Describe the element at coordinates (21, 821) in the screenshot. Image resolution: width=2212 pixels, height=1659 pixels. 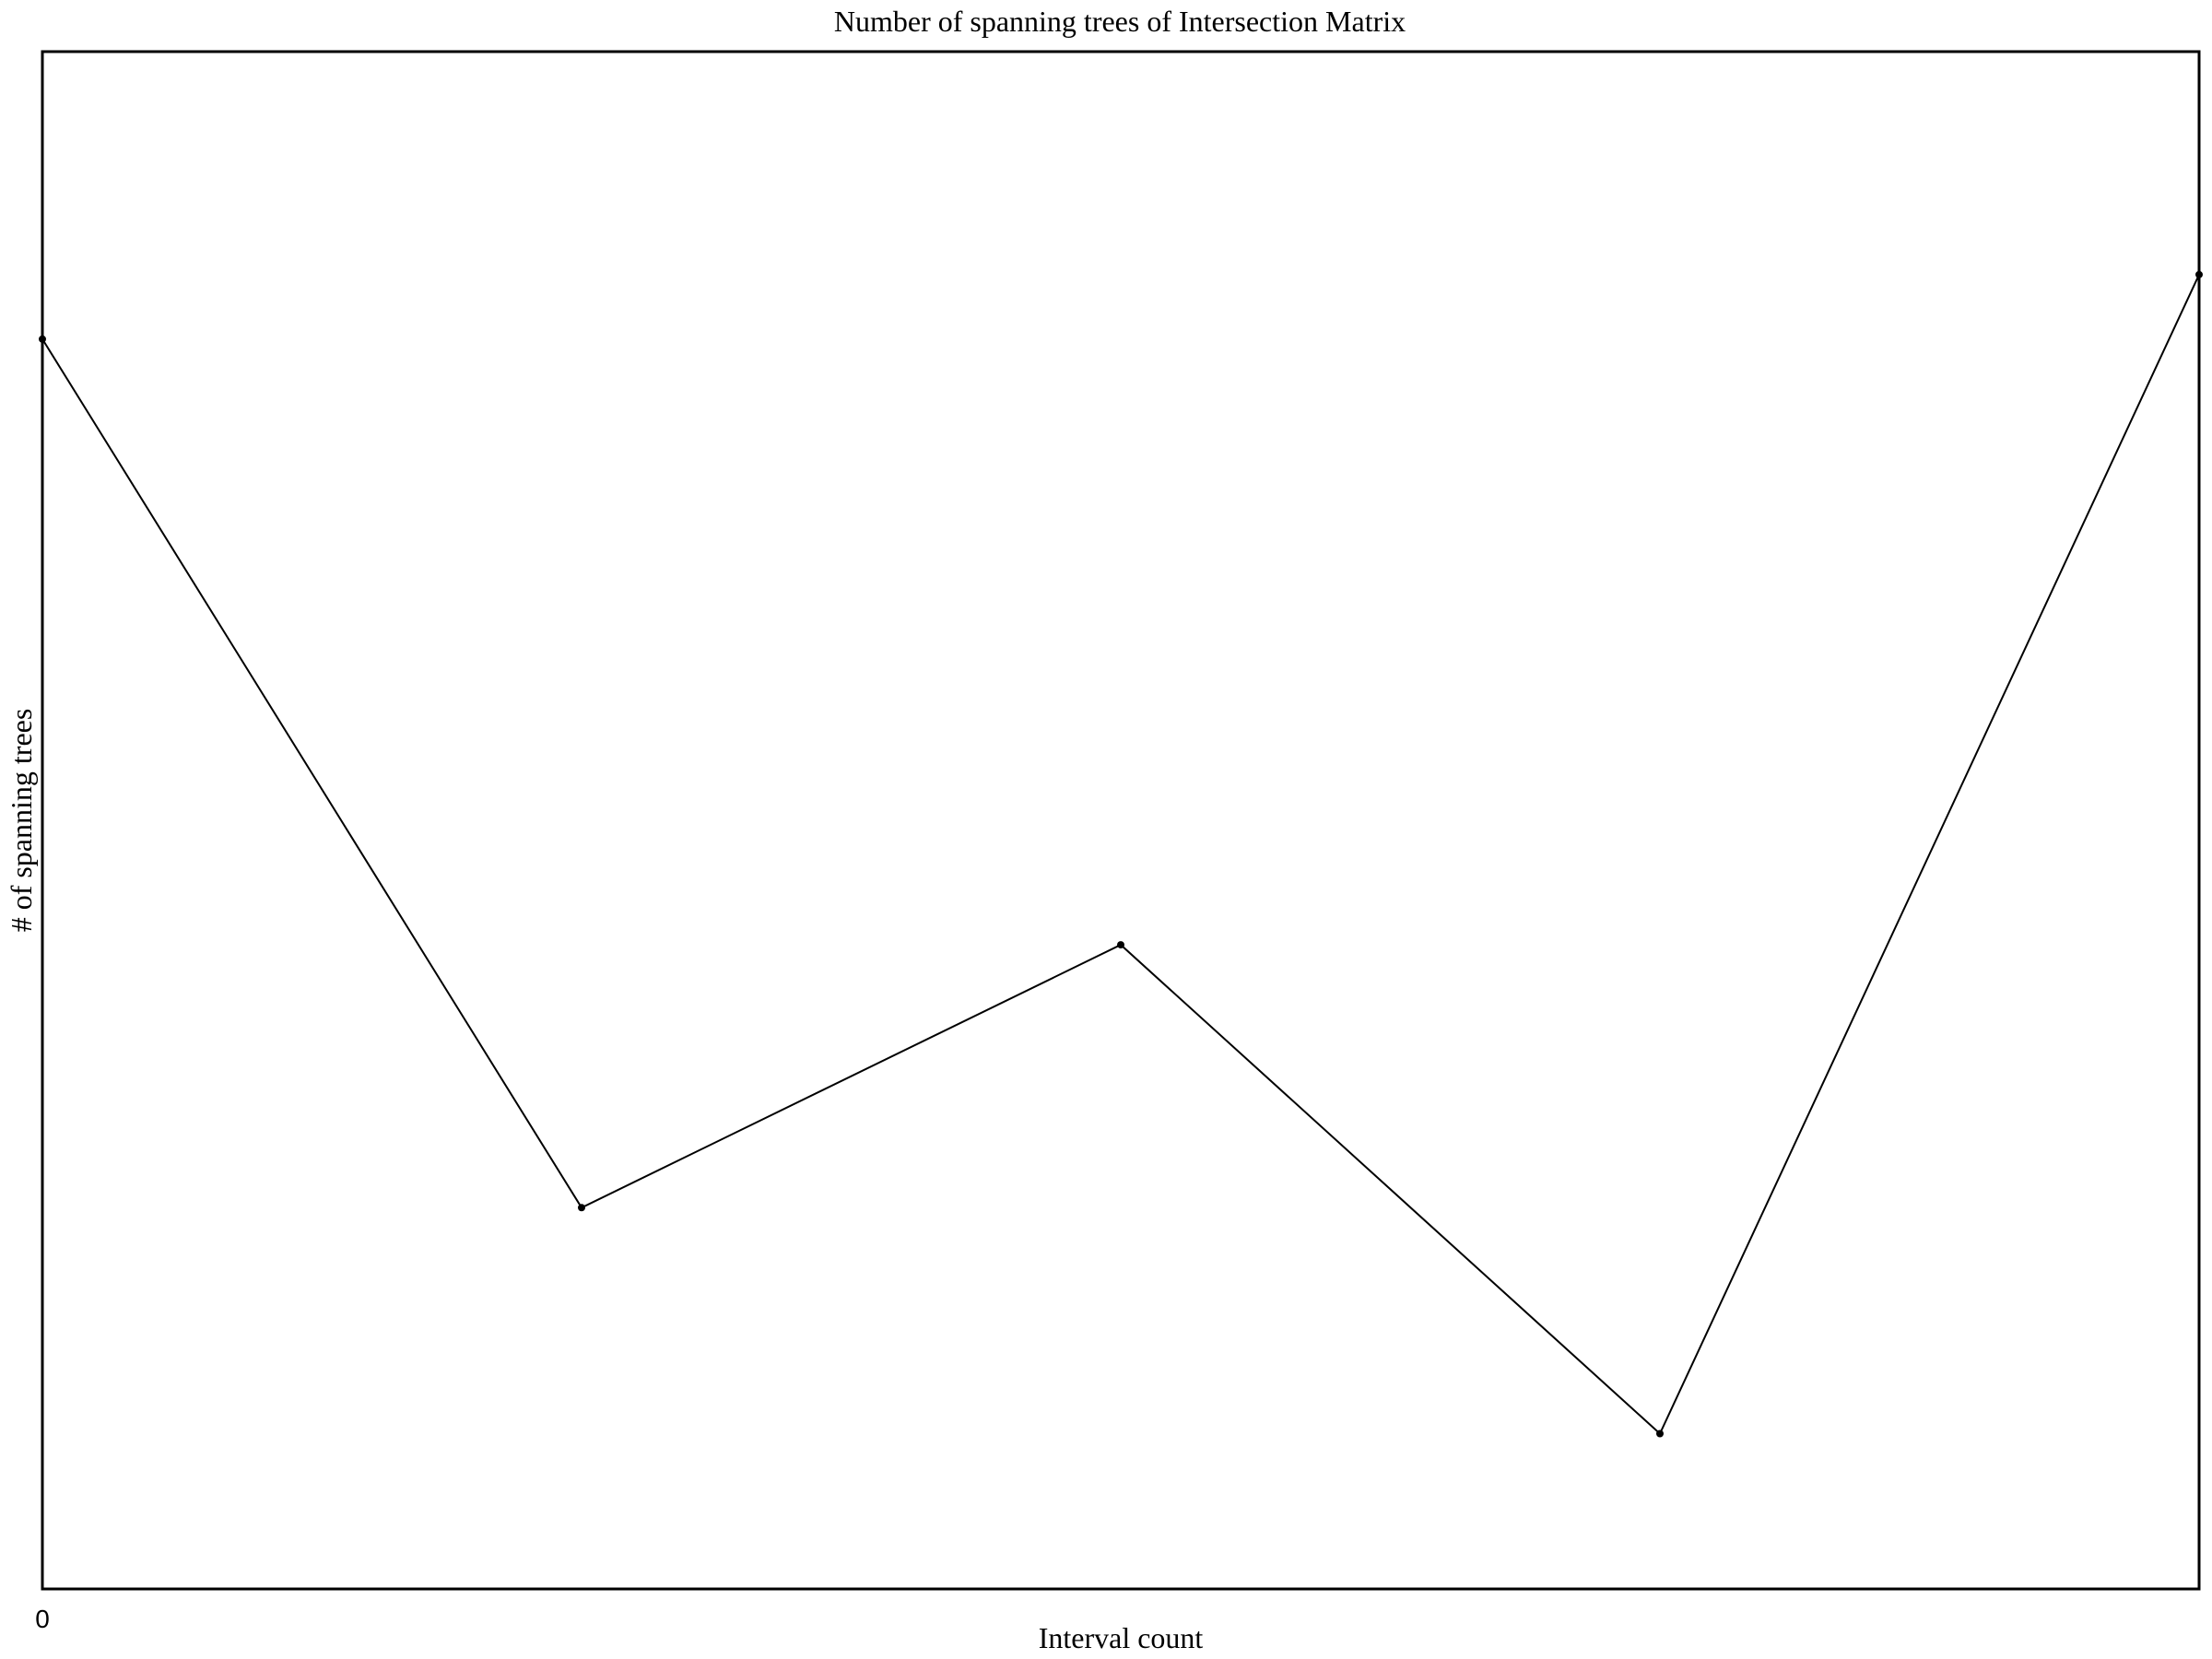
I see `y-axis-label: # of spanning trees` at that location.